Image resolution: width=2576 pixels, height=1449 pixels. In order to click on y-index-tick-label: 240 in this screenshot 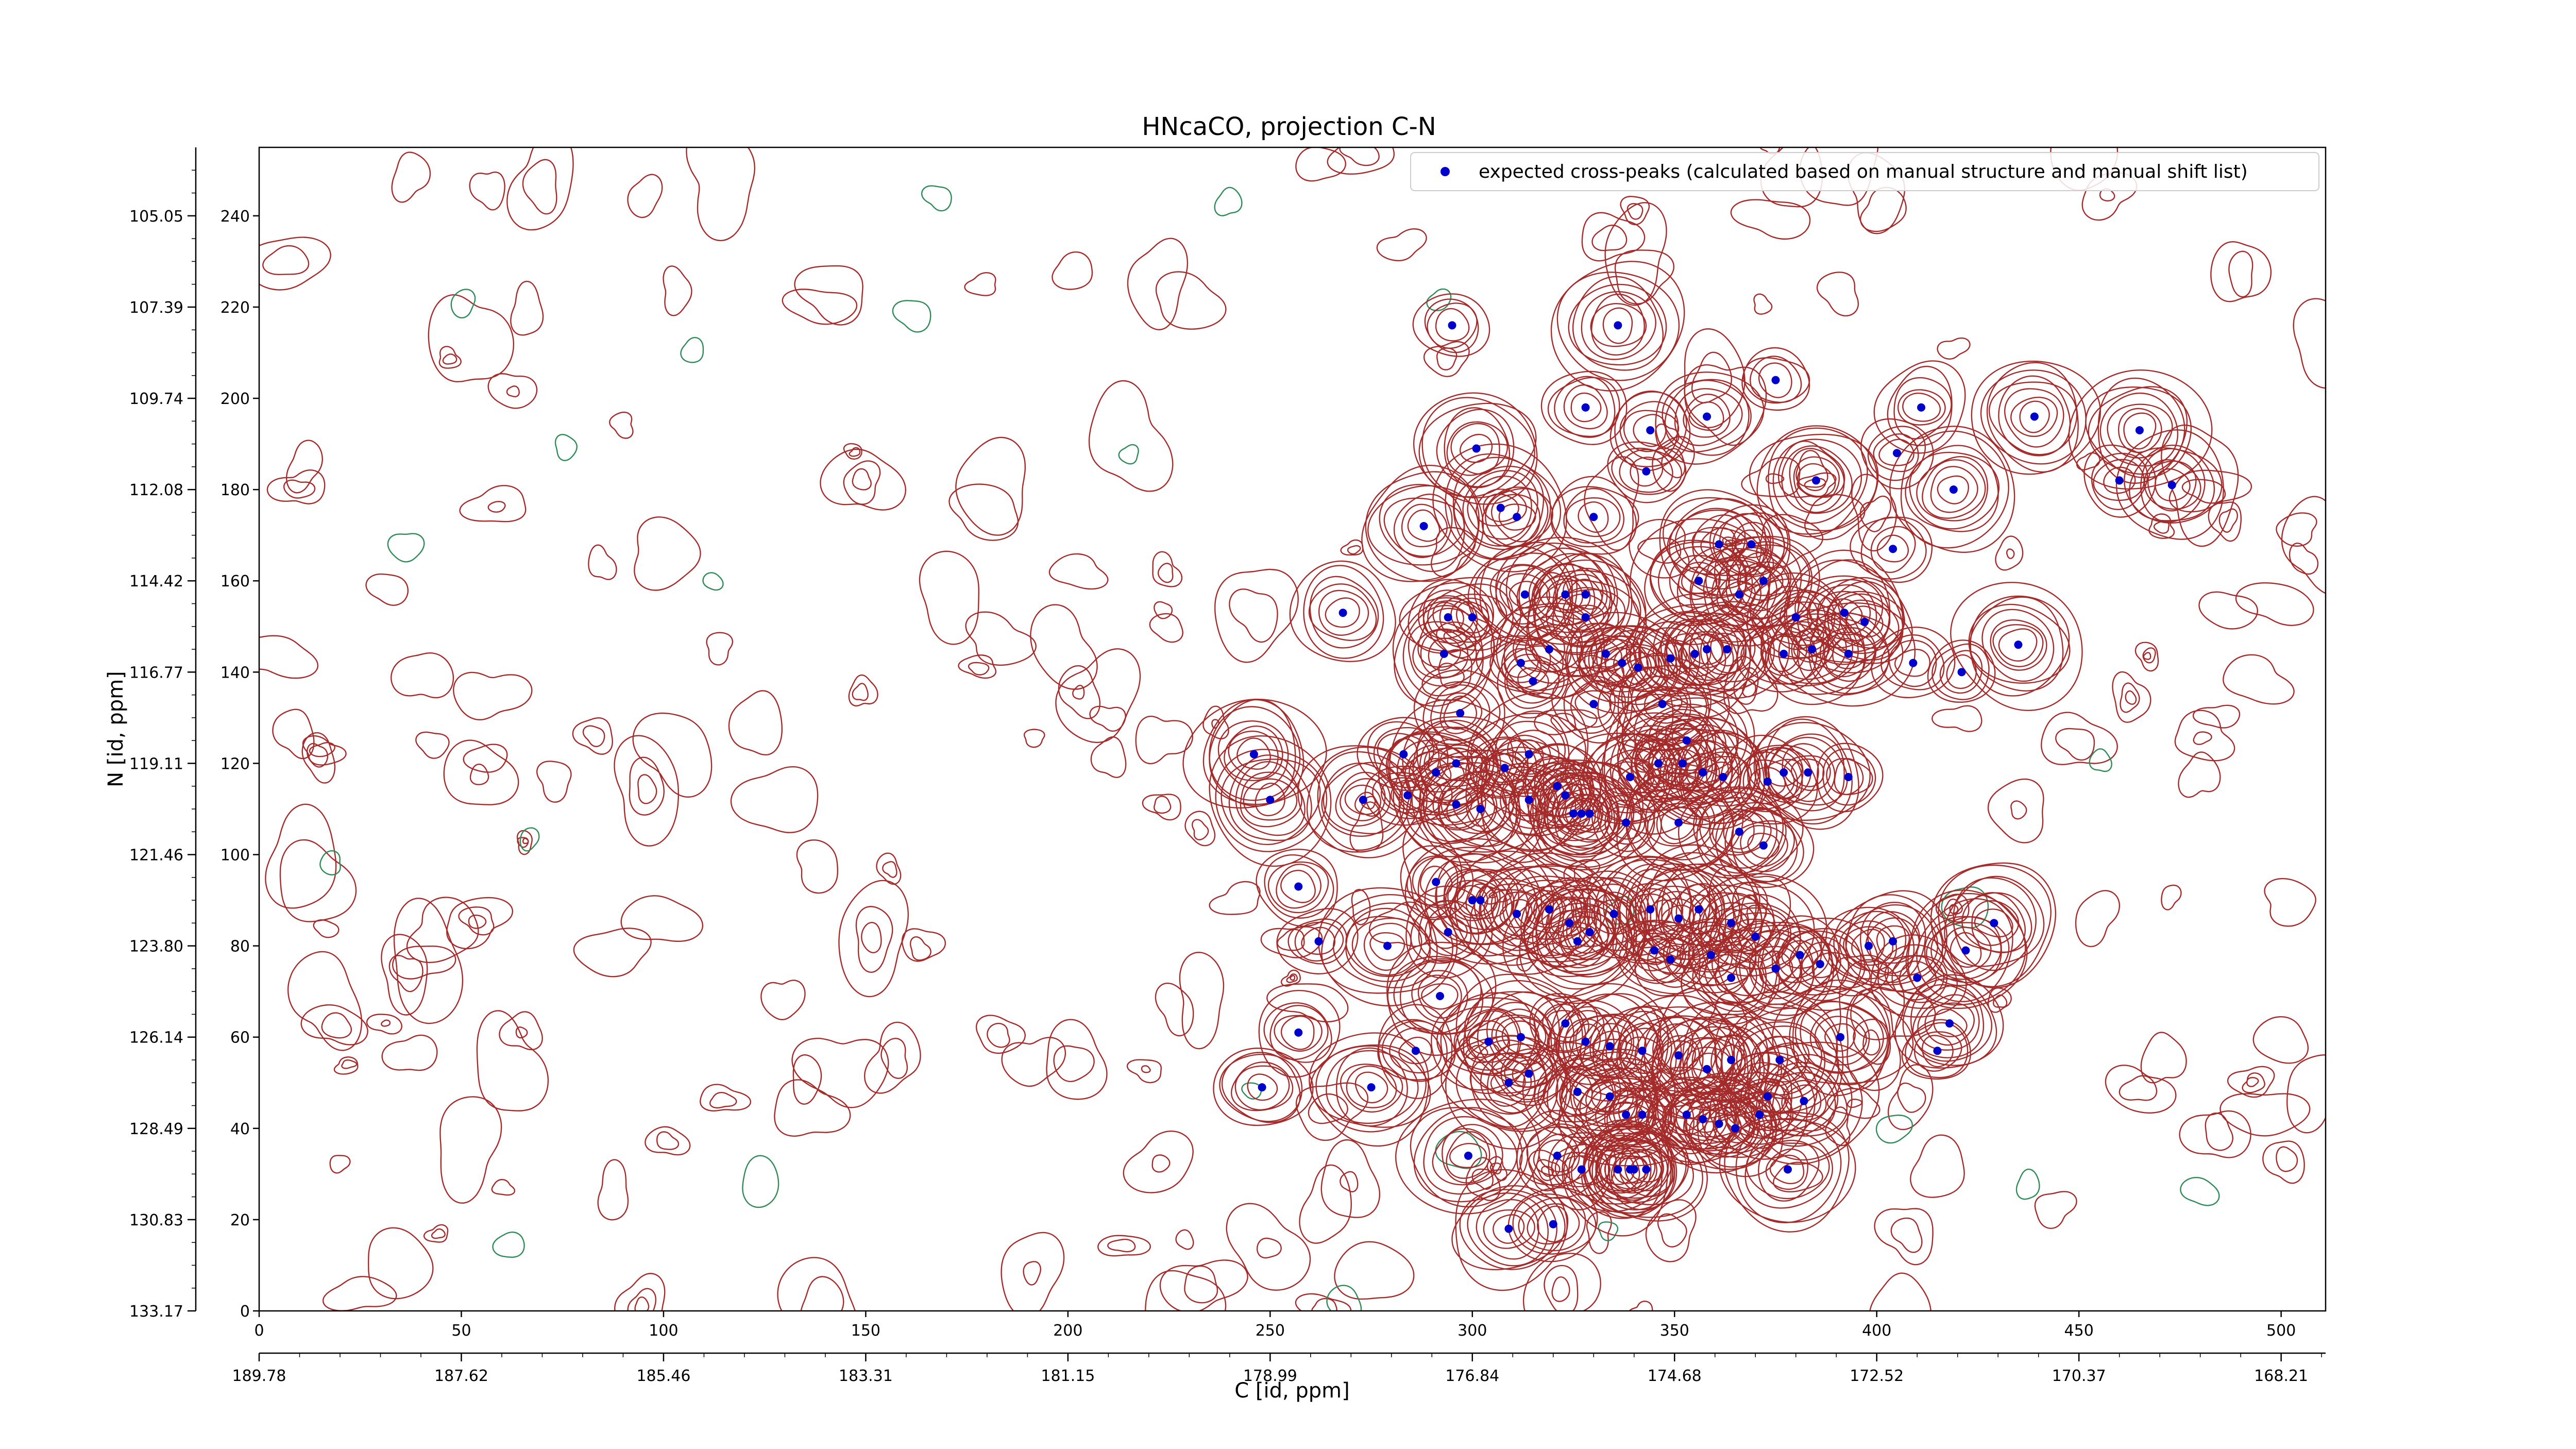, I will do `click(235, 217)`.